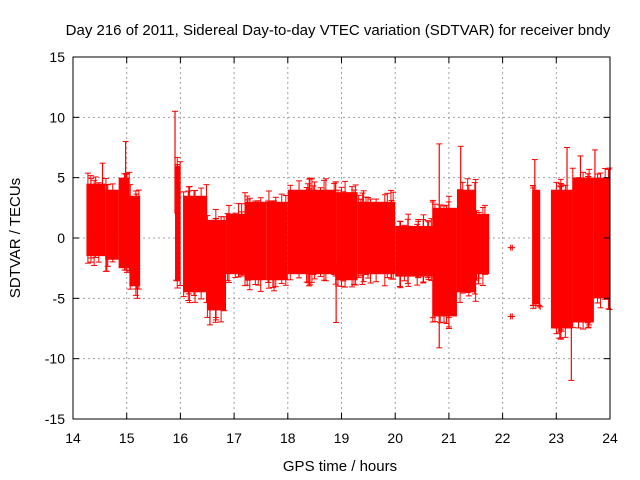 The image size is (640, 480). I want to click on x-tick-label: 21, so click(449, 438).